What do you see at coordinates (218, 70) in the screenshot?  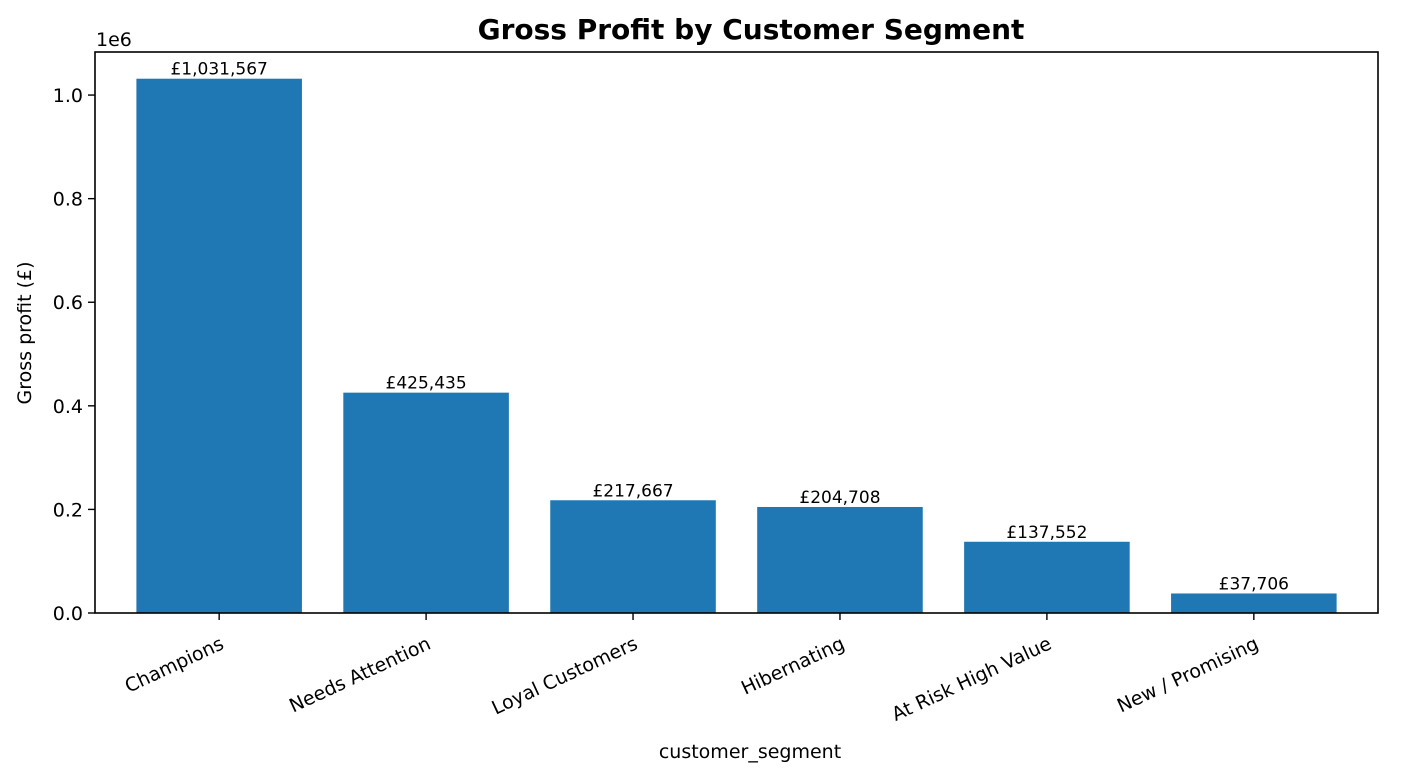 I see `bar-value-label-0: £1,031,567` at bounding box center [218, 70].